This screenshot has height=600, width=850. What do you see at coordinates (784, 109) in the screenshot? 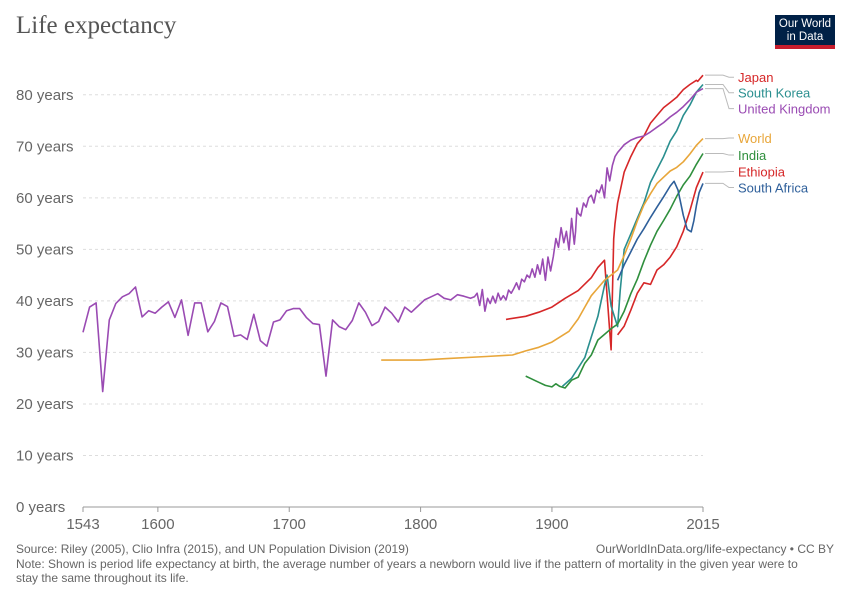
I see `series-label: United Kingdom` at bounding box center [784, 109].